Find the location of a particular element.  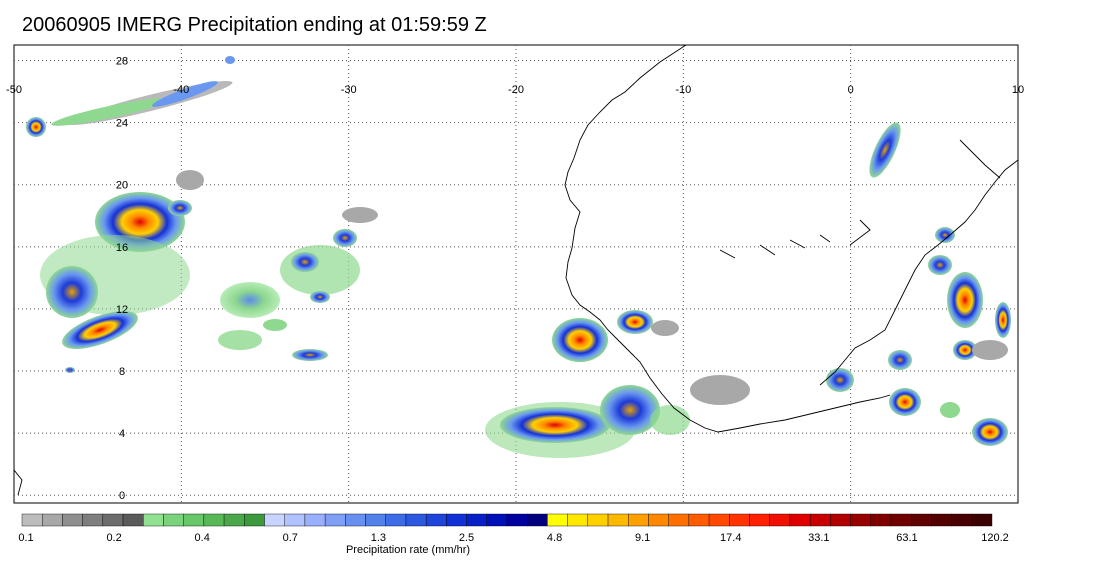

lat-tick-label: 8 is located at coordinates (122, 372).